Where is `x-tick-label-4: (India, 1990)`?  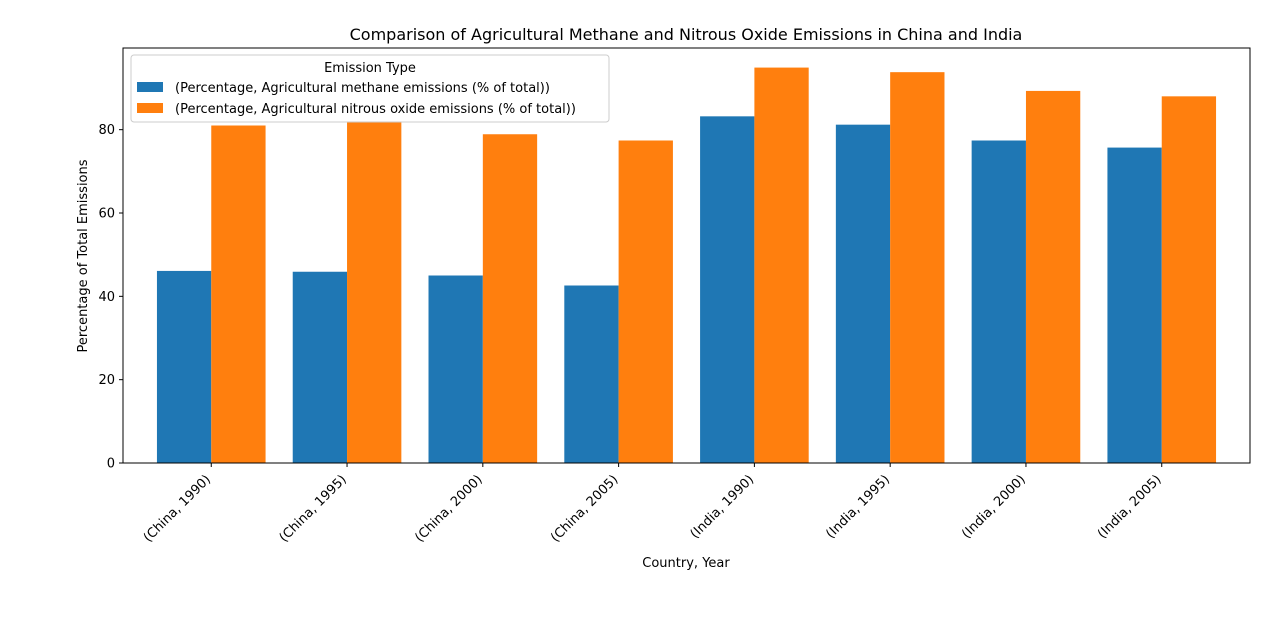
x-tick-label-4: (India, 1990) is located at coordinates (723, 507).